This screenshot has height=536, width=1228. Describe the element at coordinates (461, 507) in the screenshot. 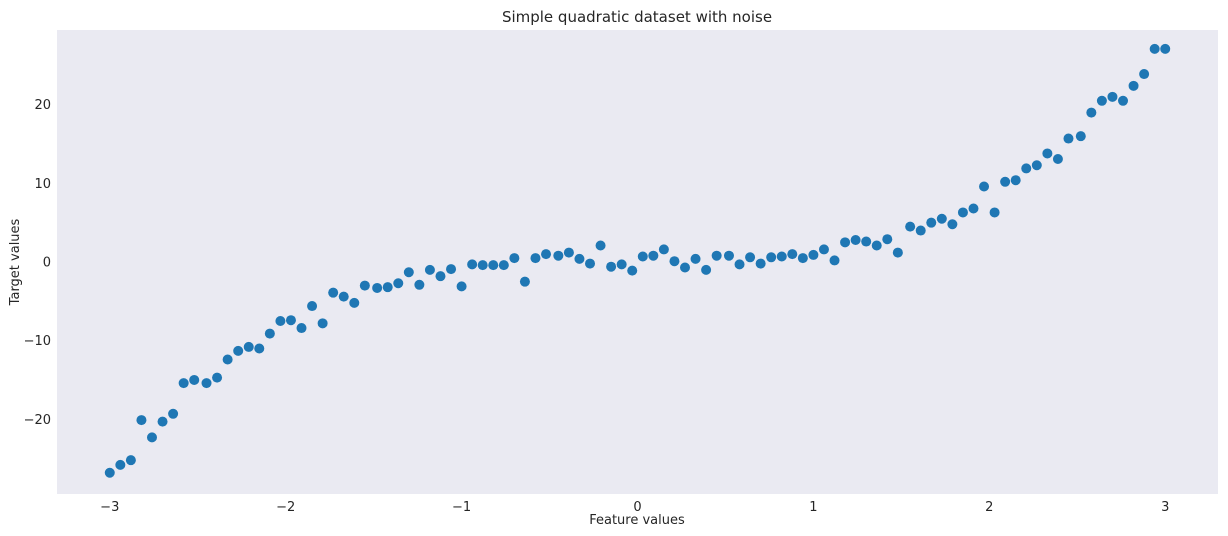

I see `x-tick-label: −1` at that location.